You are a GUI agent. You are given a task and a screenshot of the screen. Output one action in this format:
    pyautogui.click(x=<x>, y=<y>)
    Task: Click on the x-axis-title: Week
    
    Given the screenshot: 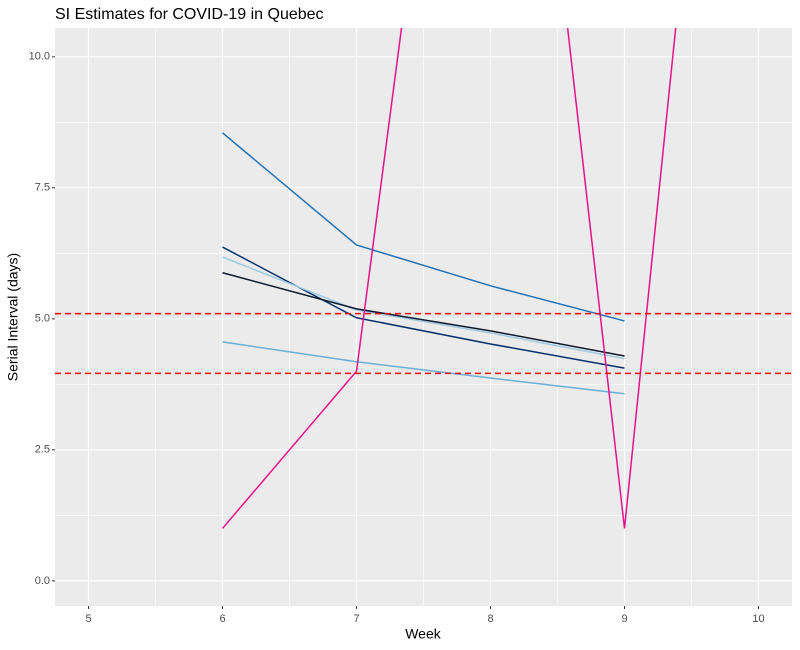 What is the action you would take?
    pyautogui.click(x=423, y=634)
    